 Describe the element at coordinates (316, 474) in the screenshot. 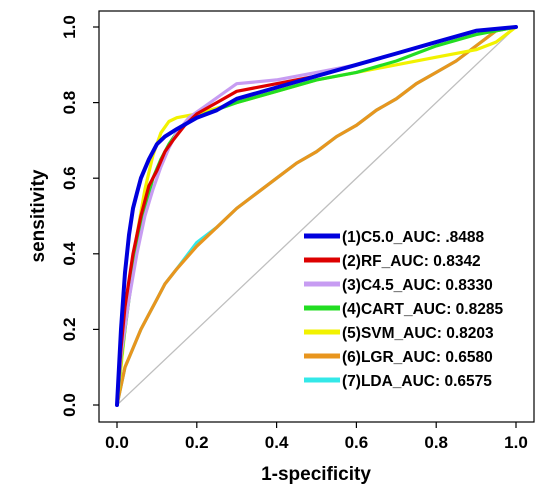

I see `x-axis-title: 1-specificity` at that location.